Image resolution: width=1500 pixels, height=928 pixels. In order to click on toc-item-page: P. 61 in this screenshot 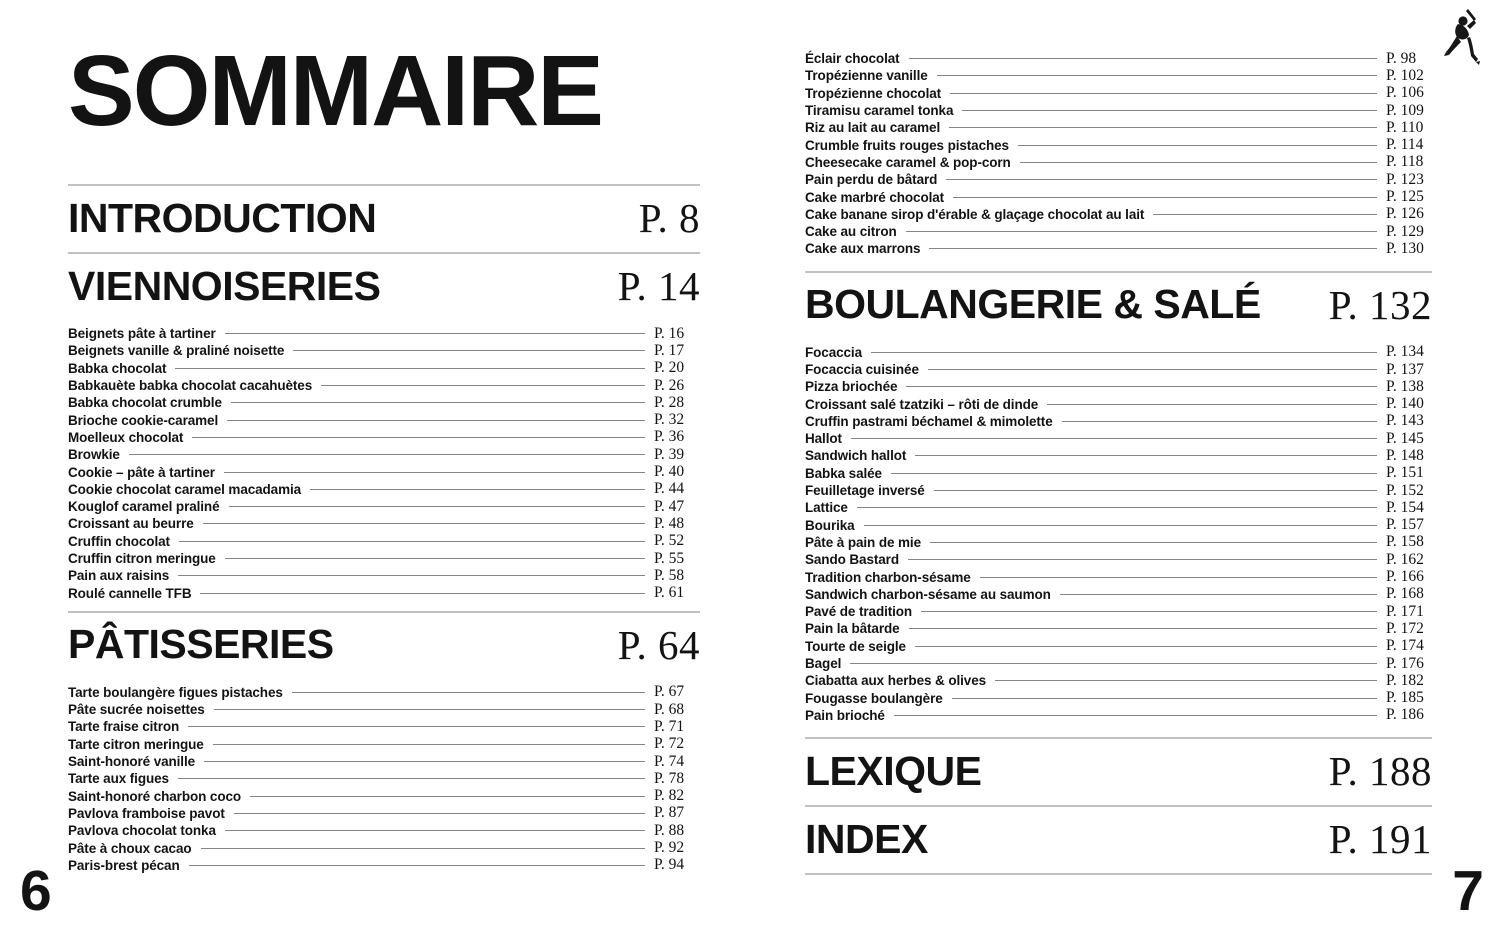, I will do `click(669, 593)`.